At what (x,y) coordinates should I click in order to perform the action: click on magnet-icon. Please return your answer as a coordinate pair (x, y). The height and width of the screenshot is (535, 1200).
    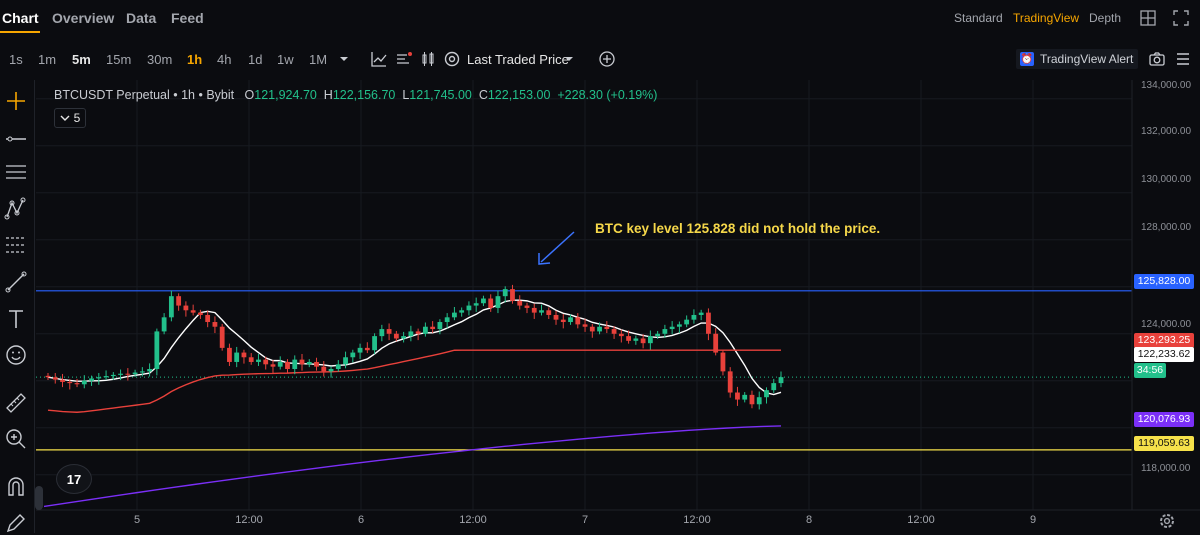
    Looking at the image, I should click on (16, 487).